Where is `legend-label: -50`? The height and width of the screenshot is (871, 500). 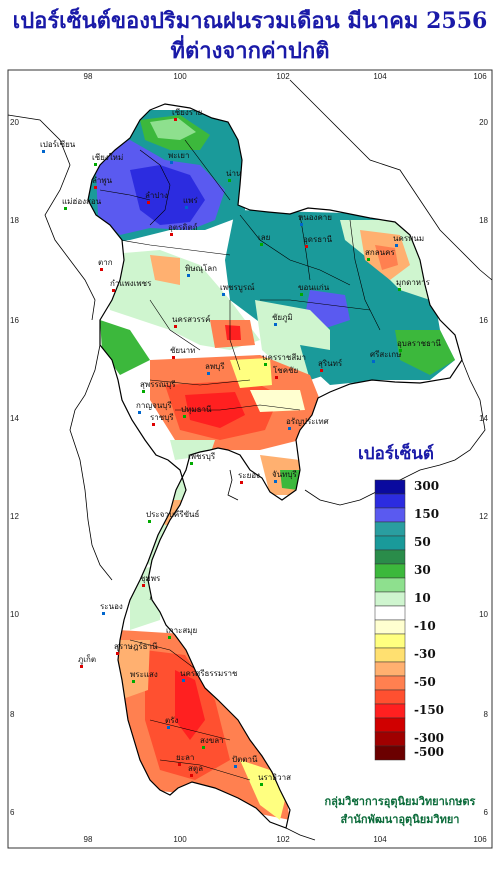 legend-label: -50 is located at coordinates (425, 682).